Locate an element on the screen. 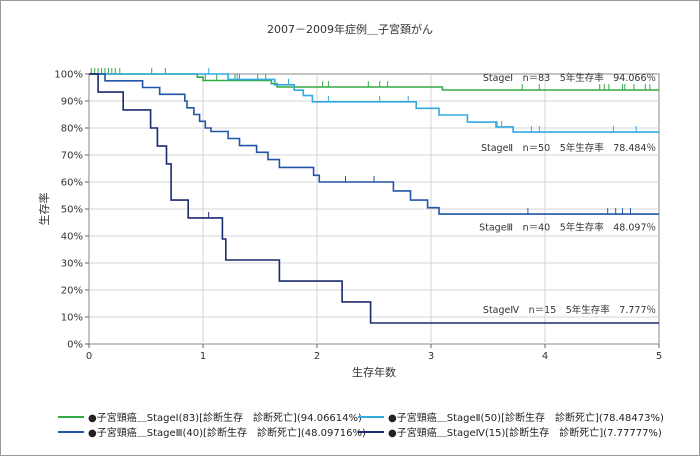 This screenshot has height=459, width=700. legend-item-stage2: ●子宮頸癌＿StageⅡ(50)[診断生存 診断死亡](78.48473%) is located at coordinates (511, 416).